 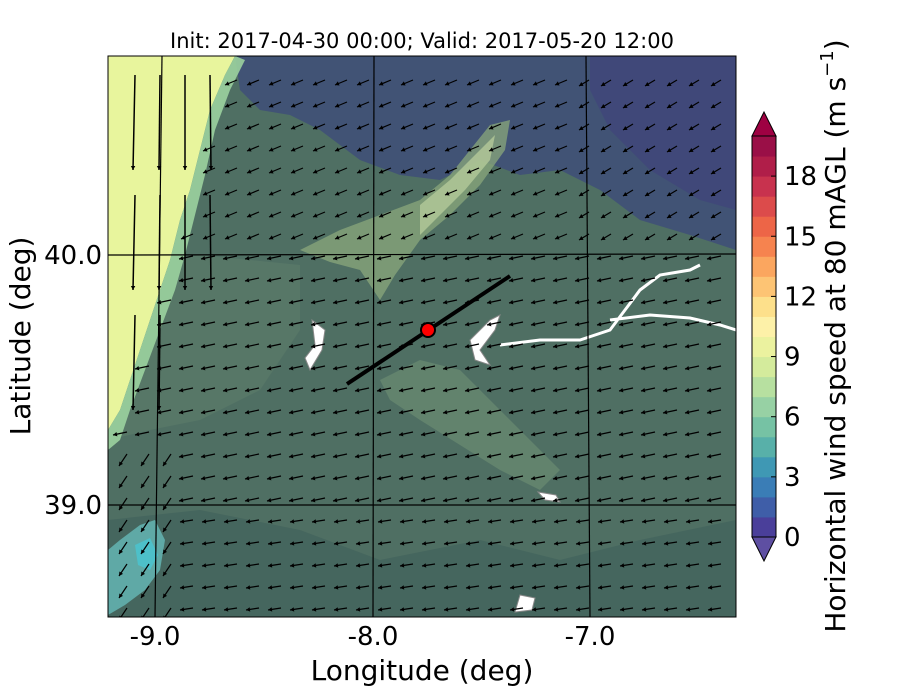 I want to click on wind-vector, so click(x=159, y=122).